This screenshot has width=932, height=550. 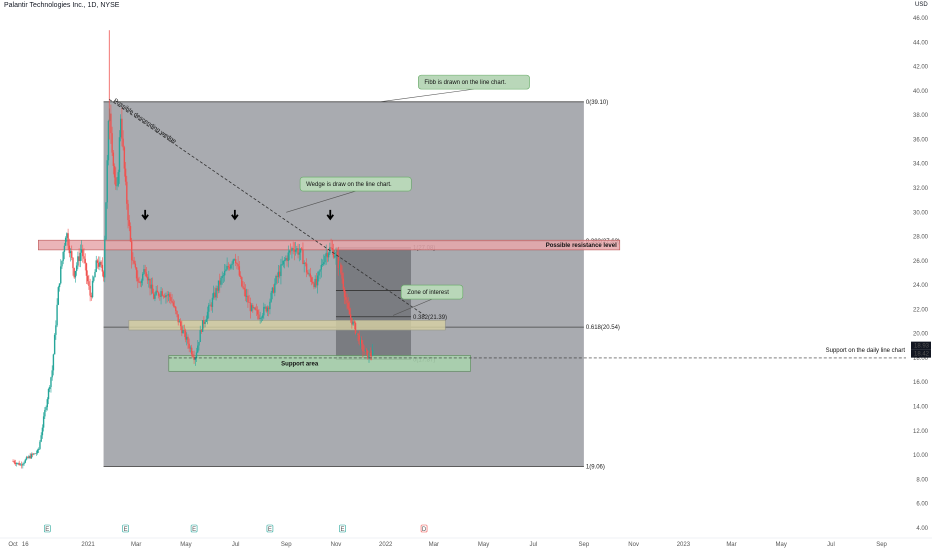 I want to click on callout-pointer, so click(x=321, y=201).